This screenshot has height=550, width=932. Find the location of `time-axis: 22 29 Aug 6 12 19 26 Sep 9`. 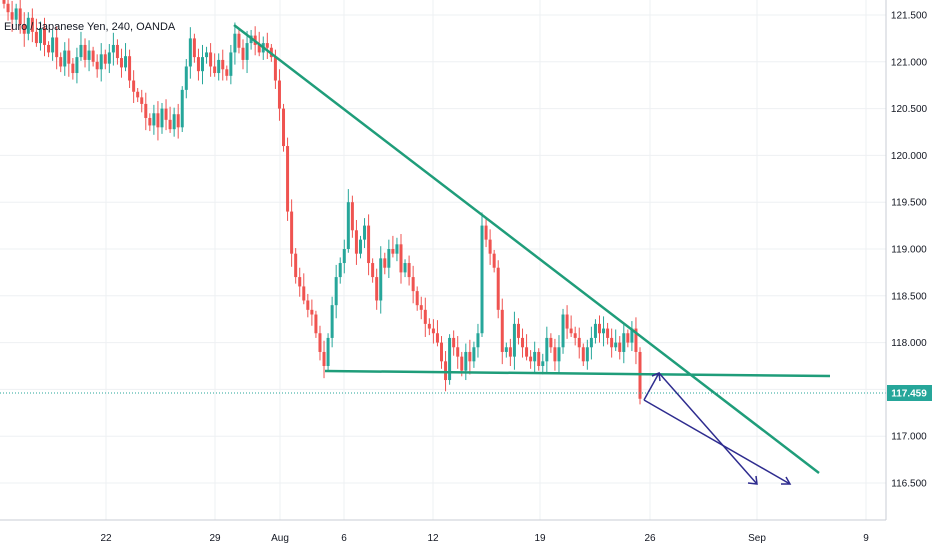

time-axis: 22 29 Aug 6 12 19 26 Sep 9 is located at coordinates (484, 538).